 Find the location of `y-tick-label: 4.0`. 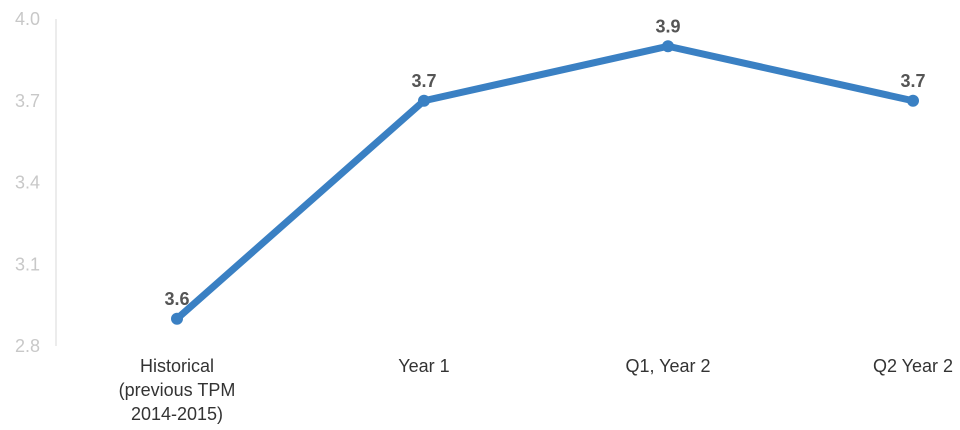

y-tick-label: 4.0 is located at coordinates (27, 19).